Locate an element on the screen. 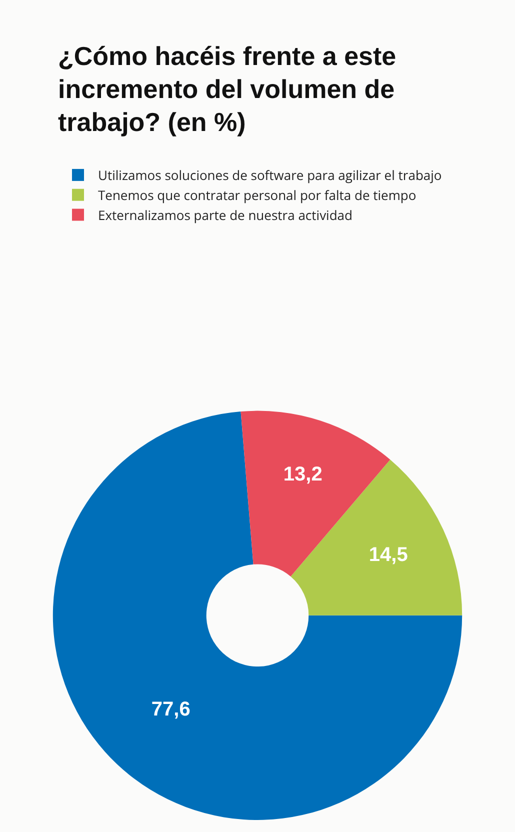 The height and width of the screenshot is (832, 515). chart-title: ¿Cómo hacéis frente a este incremento del volumen de trabajo? (en %) is located at coordinates (228, 89).